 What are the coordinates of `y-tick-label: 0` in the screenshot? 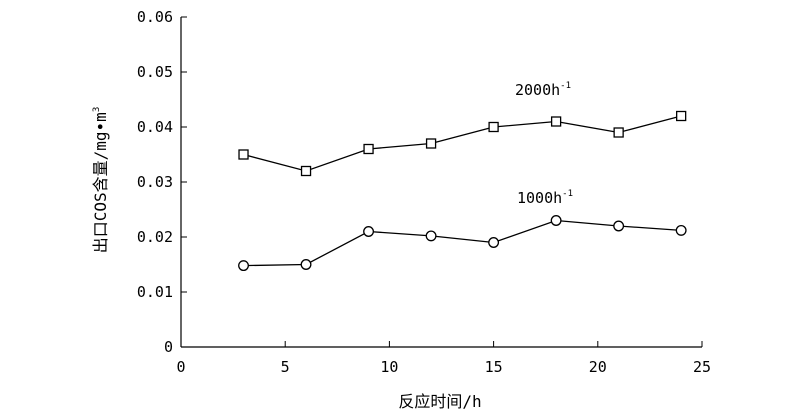 It's located at (168, 347).